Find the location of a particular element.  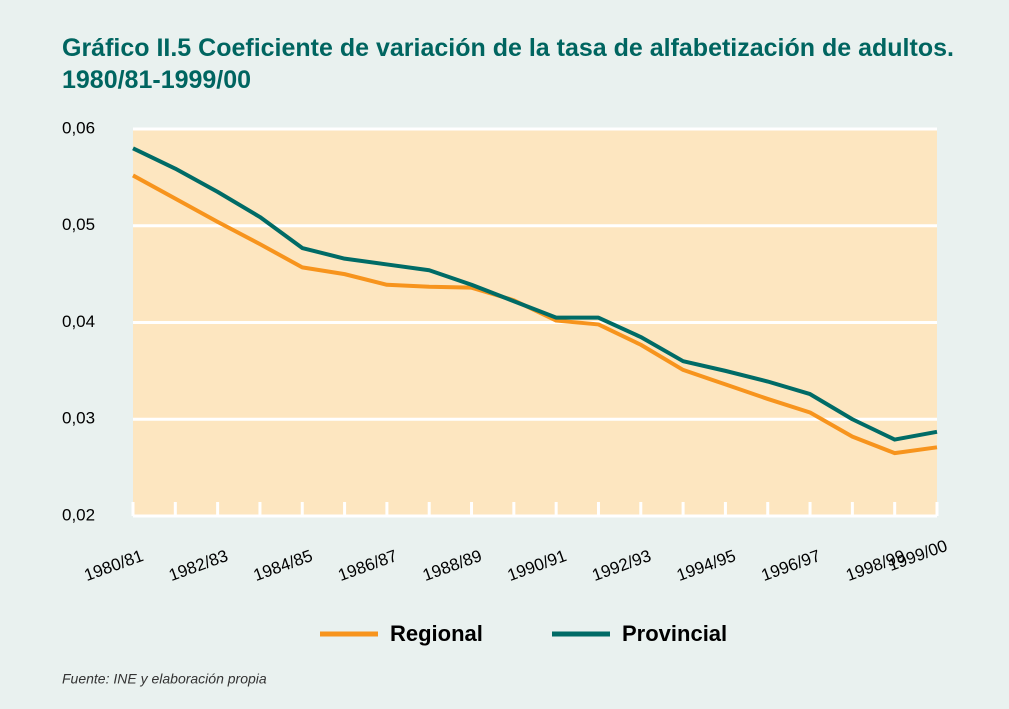

x-tick-label: 1988/89 is located at coordinates (452, 565).